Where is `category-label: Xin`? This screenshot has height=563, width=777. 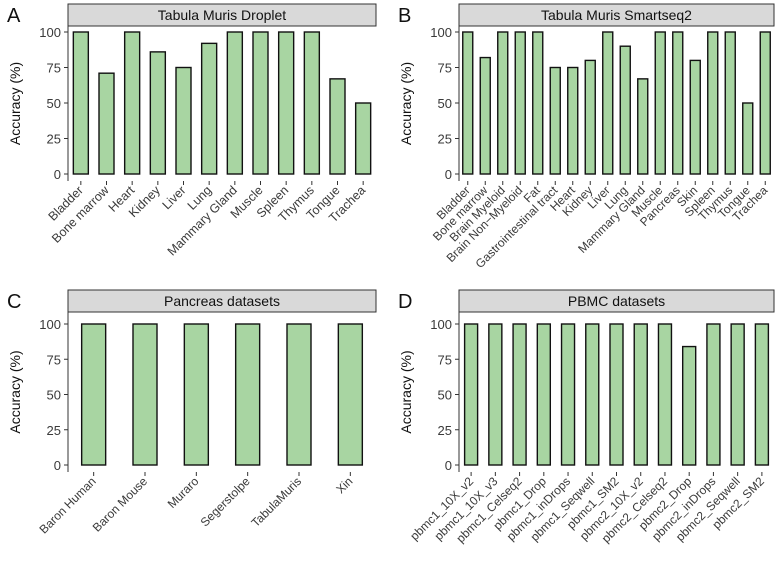
category-label: Xin is located at coordinates (344, 485).